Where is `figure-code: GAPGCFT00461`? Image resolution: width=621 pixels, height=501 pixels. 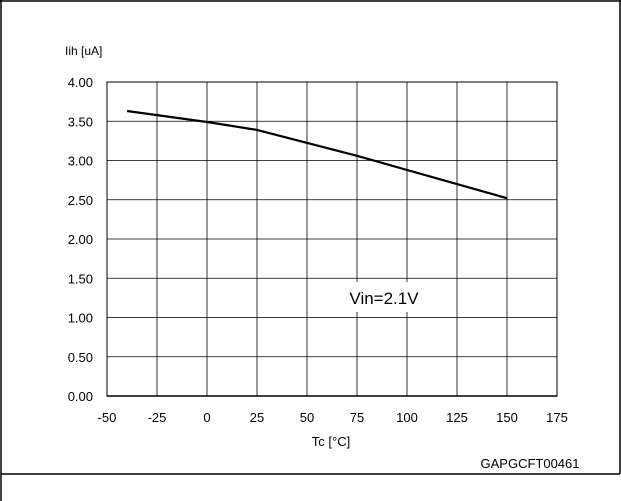 figure-code: GAPGCFT00461 is located at coordinates (530, 463).